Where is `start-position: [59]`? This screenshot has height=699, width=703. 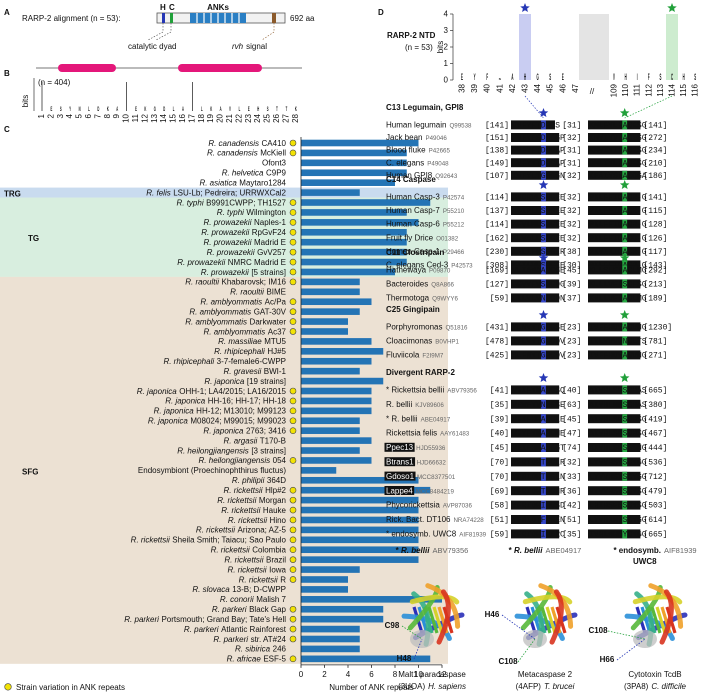 start-position: [59] is located at coordinates (499, 535).